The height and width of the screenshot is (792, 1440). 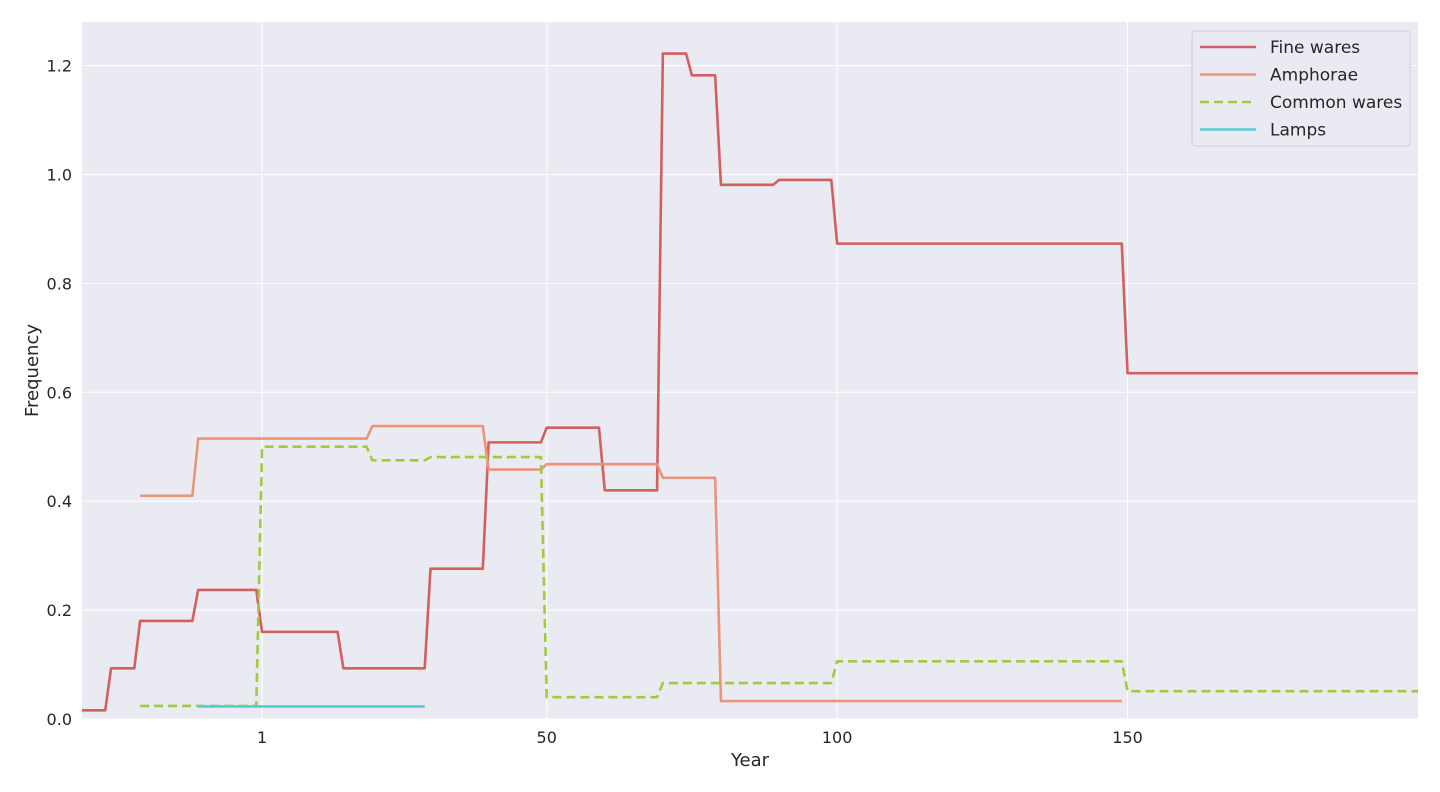 I want to click on y-tick-label: 0.6, so click(x=59, y=392).